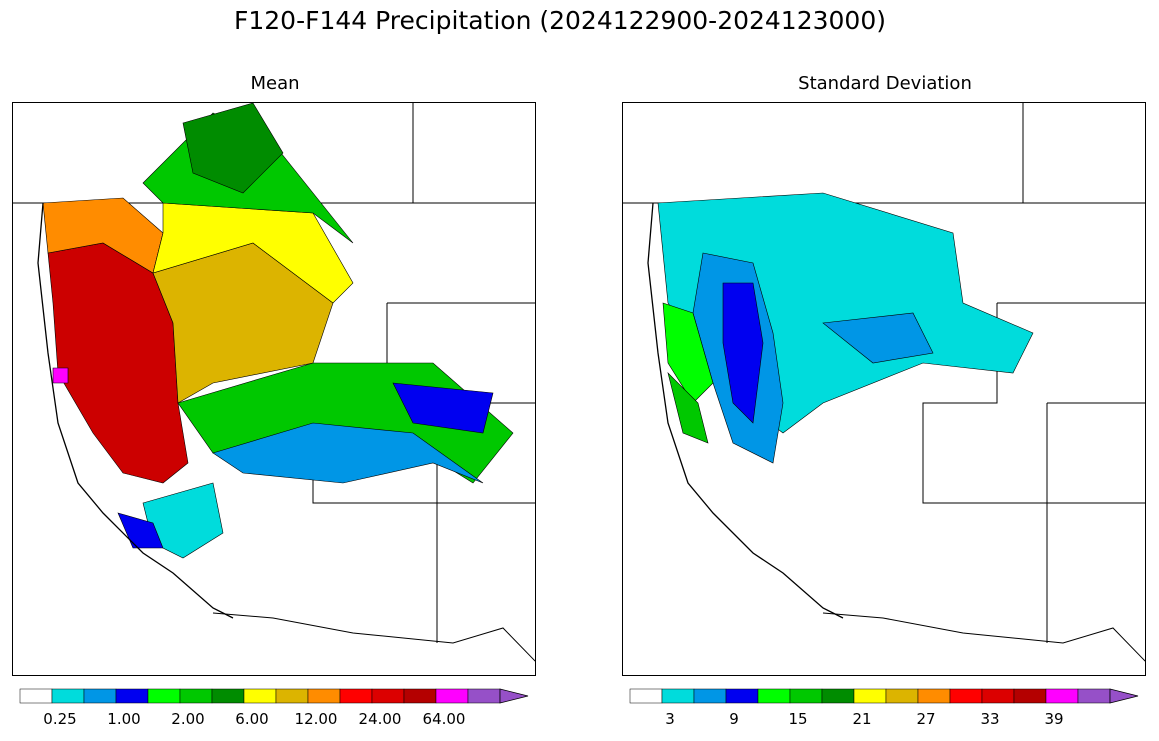 The image size is (1159, 741). Describe the element at coordinates (688, 408) in the screenshot. I see `stddev-darkgreen-region` at that location.